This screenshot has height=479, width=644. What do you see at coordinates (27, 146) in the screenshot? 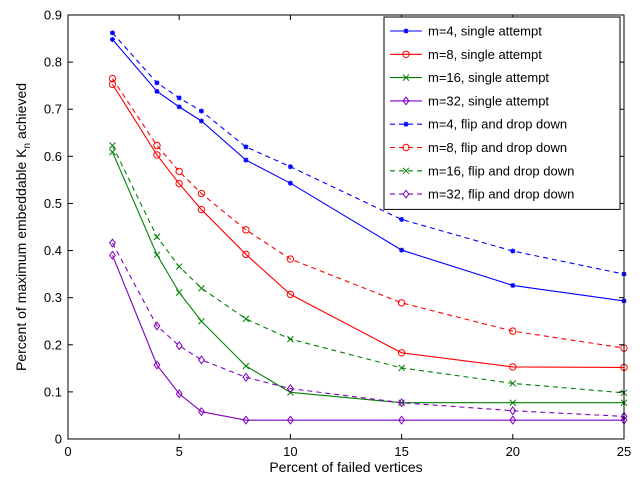
I see `y-axis-label-subscript: n` at bounding box center [27, 146].